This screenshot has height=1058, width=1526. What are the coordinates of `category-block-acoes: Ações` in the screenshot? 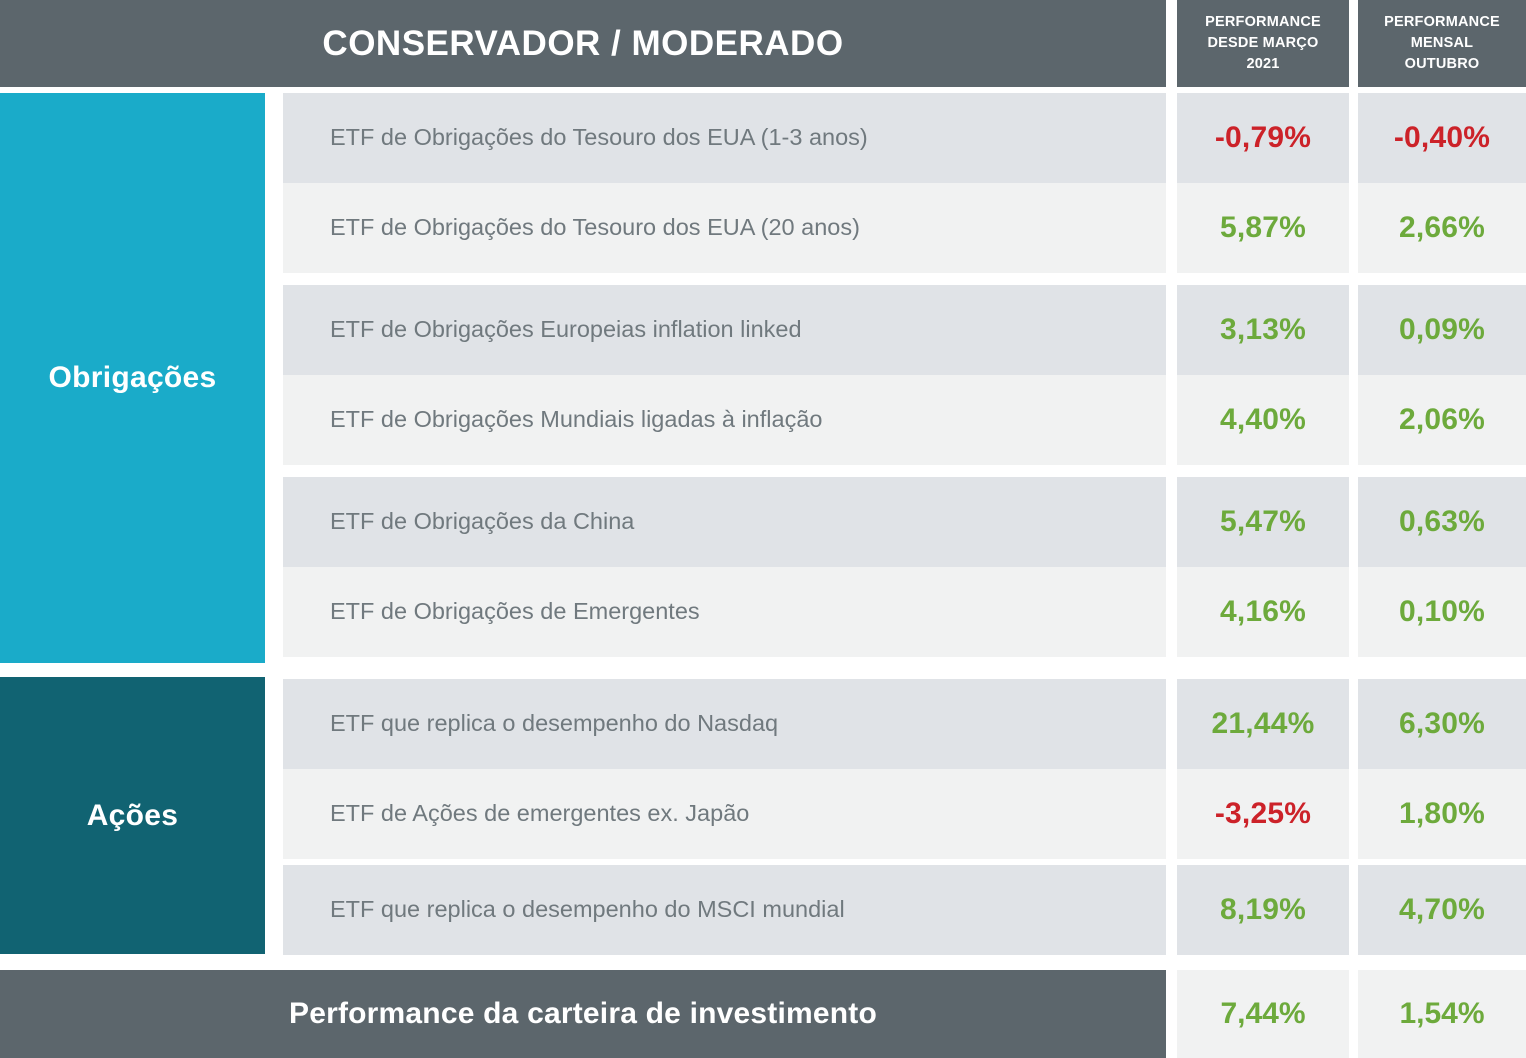 It's located at (132, 815).